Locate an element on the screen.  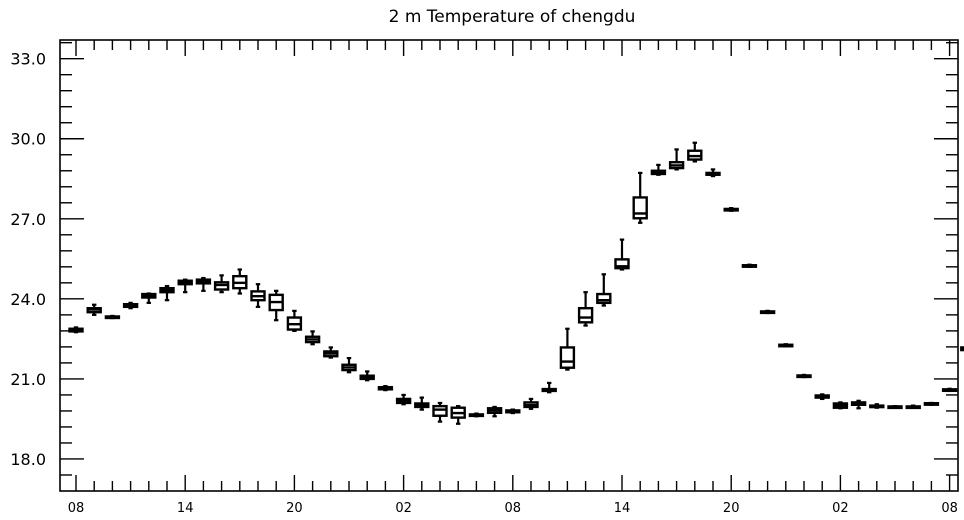
y-tick-label: 18.0 is located at coordinates (28, 459).